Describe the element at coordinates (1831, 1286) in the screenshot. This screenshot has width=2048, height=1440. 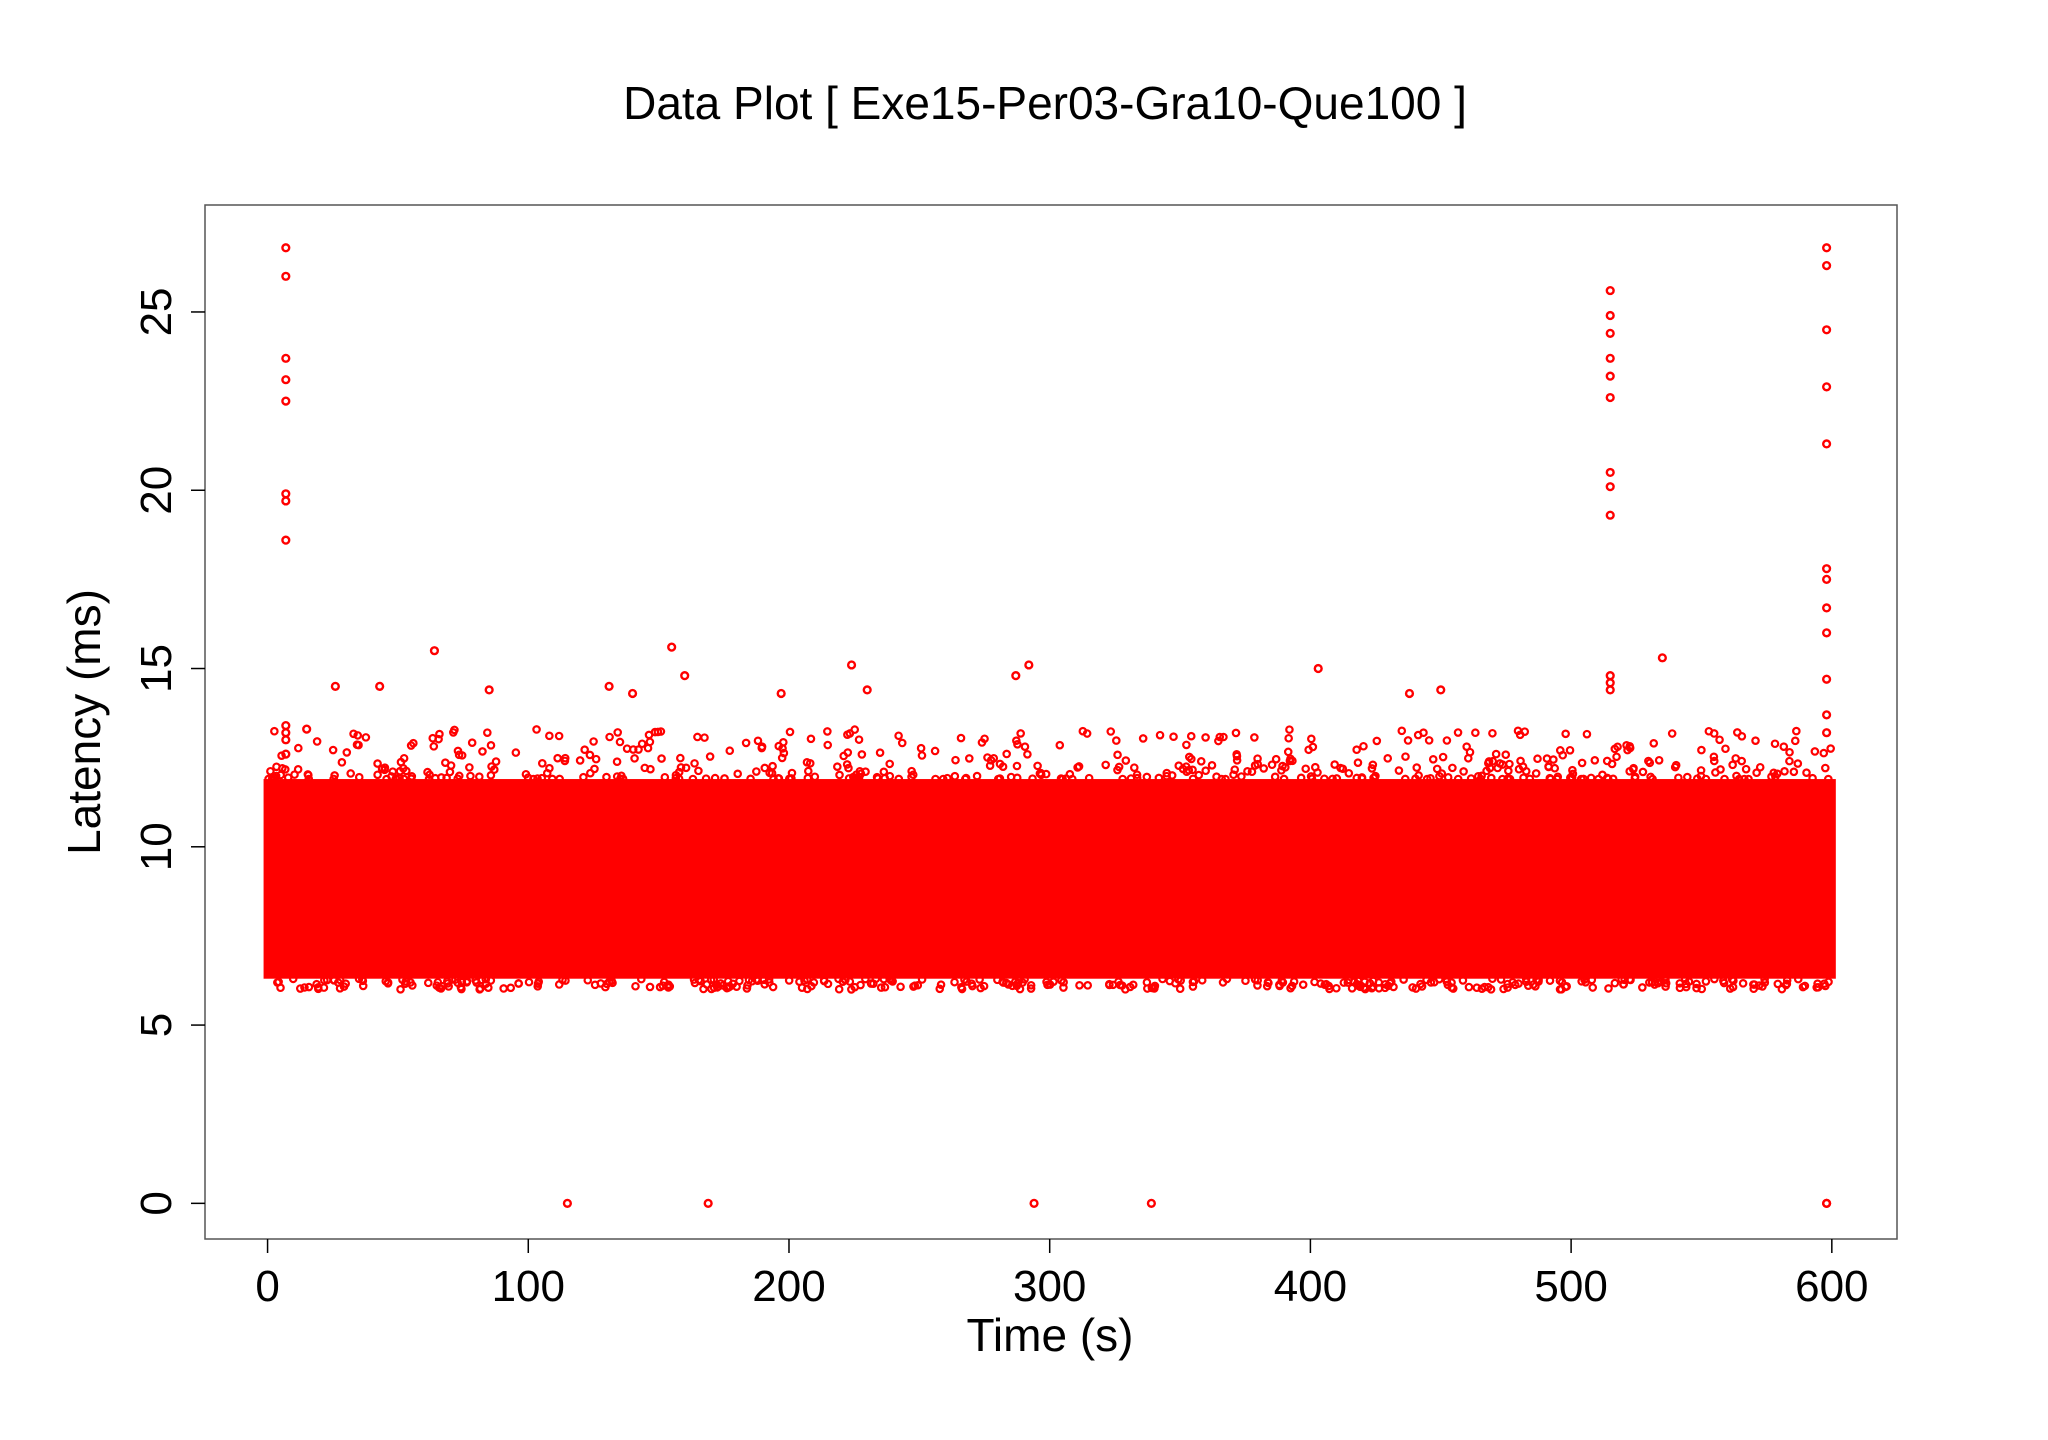
I see `x-tick-label: 600` at that location.